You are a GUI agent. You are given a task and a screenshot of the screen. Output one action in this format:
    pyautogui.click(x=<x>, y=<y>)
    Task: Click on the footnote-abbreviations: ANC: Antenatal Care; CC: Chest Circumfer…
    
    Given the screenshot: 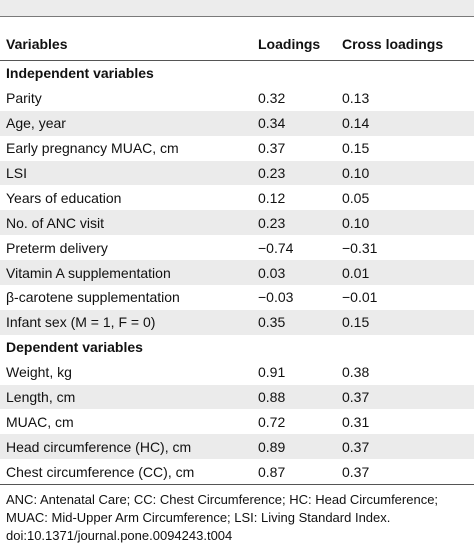 What is the action you would take?
    pyautogui.click(x=222, y=508)
    